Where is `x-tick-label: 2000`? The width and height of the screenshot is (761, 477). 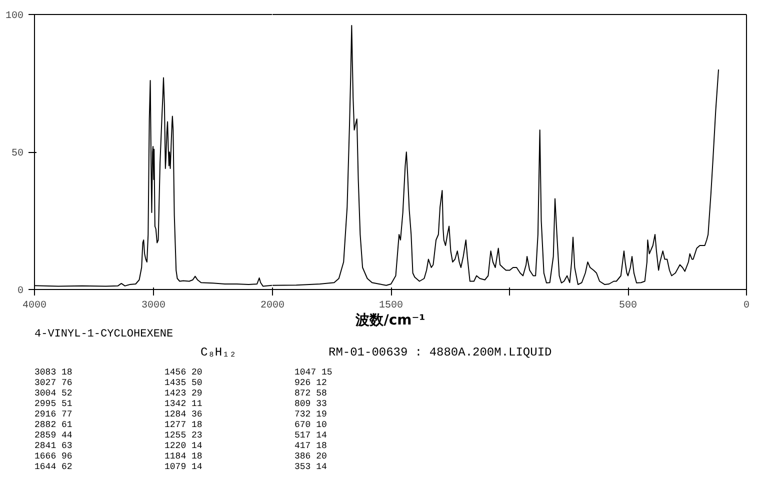
x-tick-label: 2000 is located at coordinates (272, 306).